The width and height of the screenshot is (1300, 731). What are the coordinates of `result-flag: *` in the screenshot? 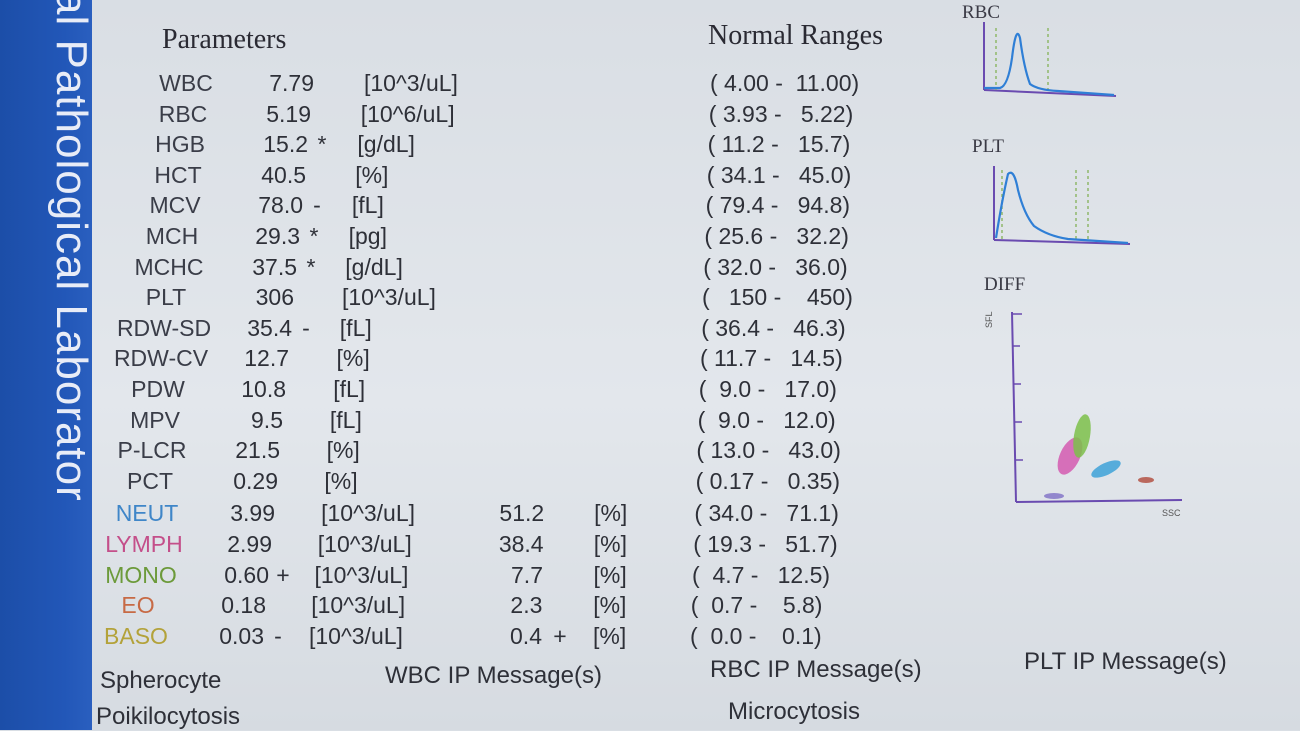 It's located at (322, 144).